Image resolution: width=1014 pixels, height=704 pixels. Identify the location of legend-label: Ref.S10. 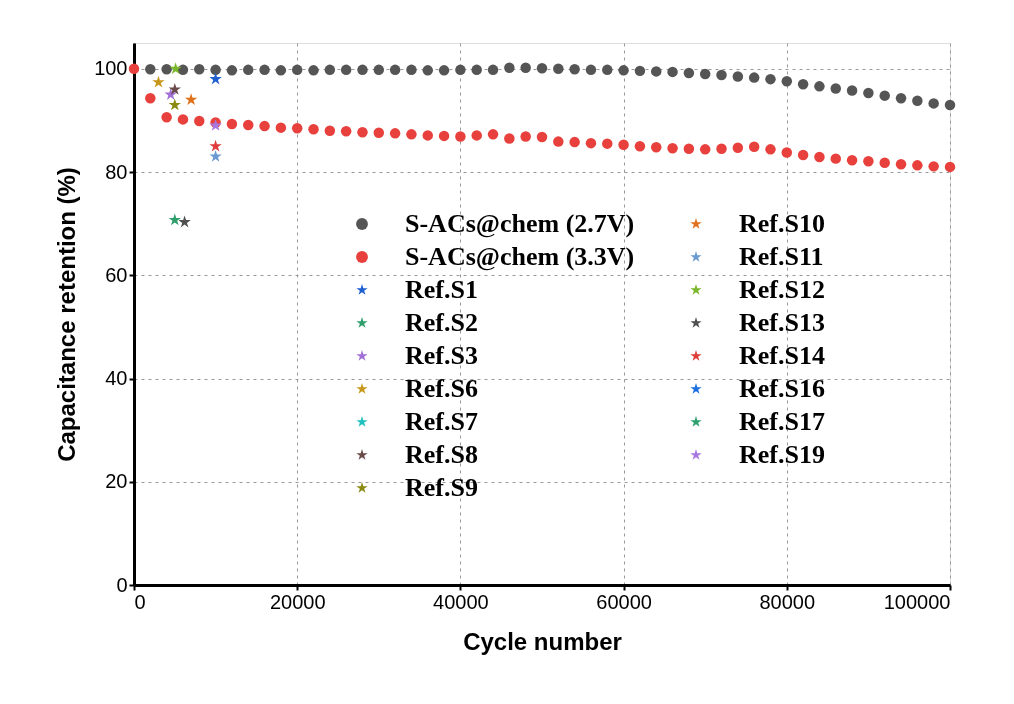
(782, 223).